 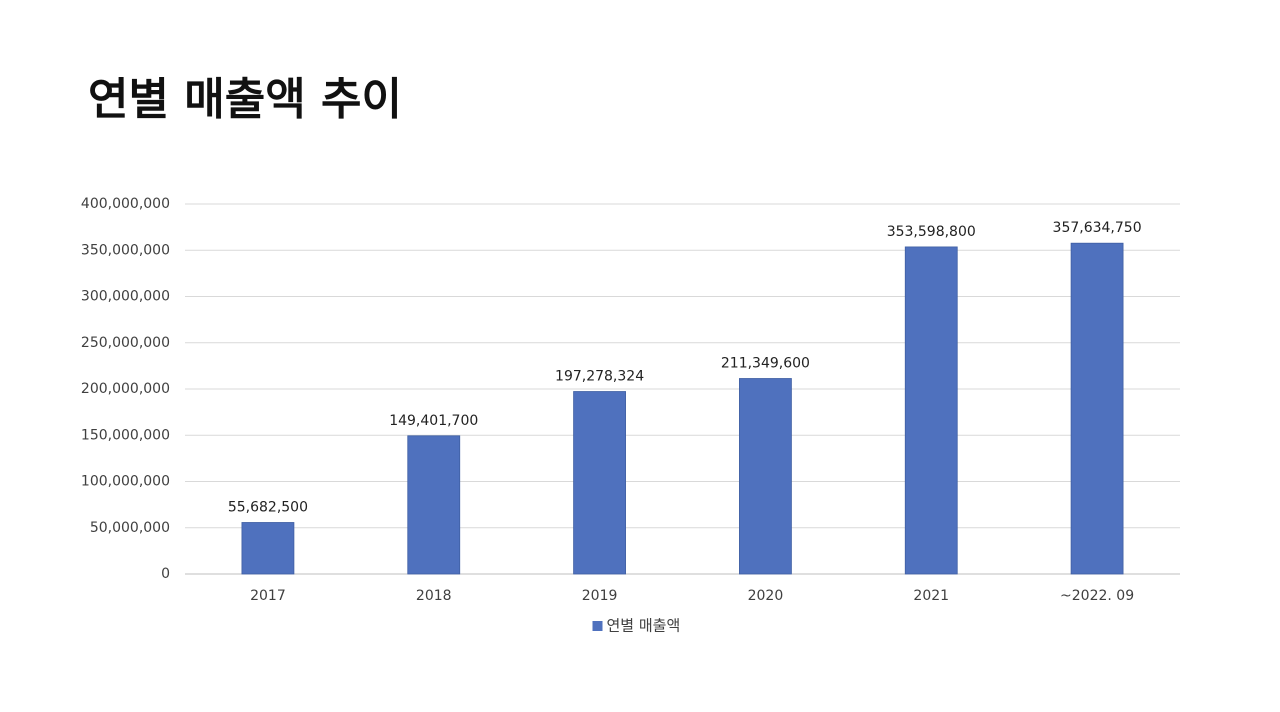 What do you see at coordinates (766, 596) in the screenshot?
I see `x-tick-label: 2020` at bounding box center [766, 596].